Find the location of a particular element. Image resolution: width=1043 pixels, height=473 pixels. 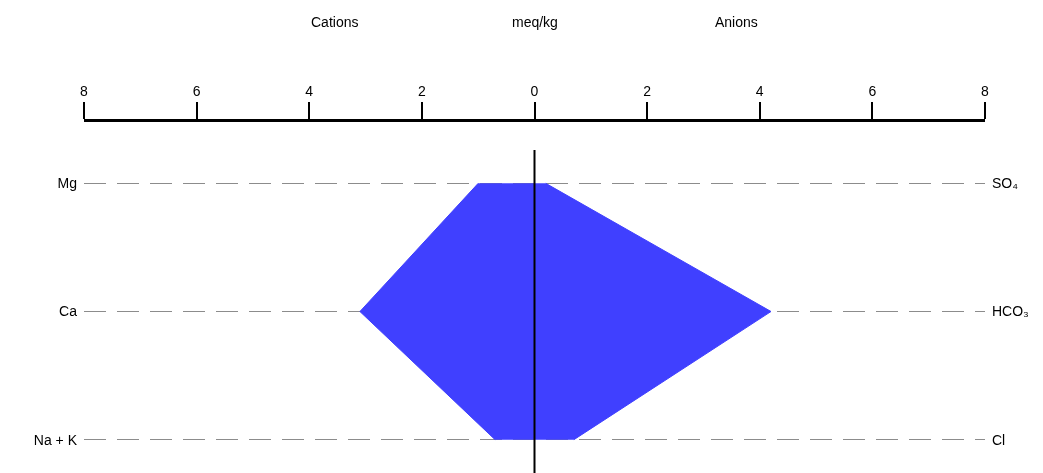

x-axis-title: meq/kg is located at coordinates (535, 22).